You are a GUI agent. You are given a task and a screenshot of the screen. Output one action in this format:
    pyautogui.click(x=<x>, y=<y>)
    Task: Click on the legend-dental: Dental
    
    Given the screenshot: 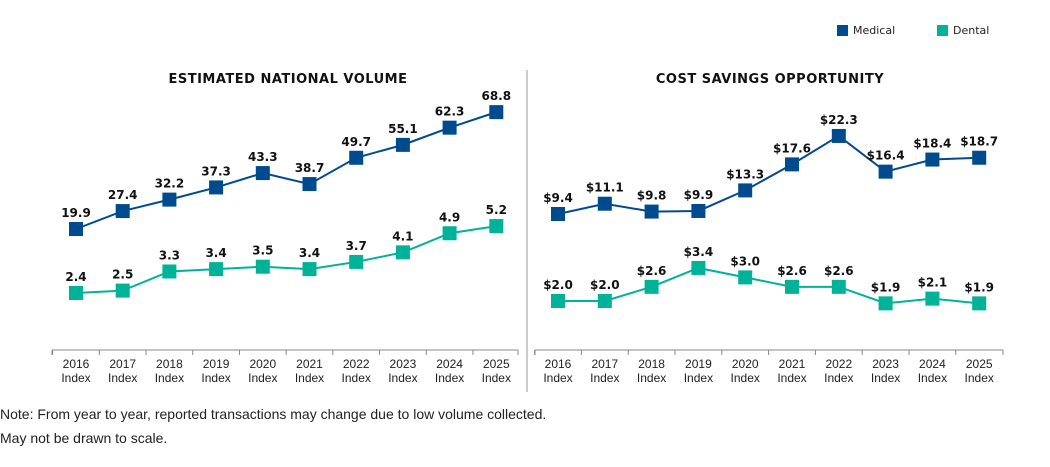 What is the action you would take?
    pyautogui.click(x=963, y=30)
    